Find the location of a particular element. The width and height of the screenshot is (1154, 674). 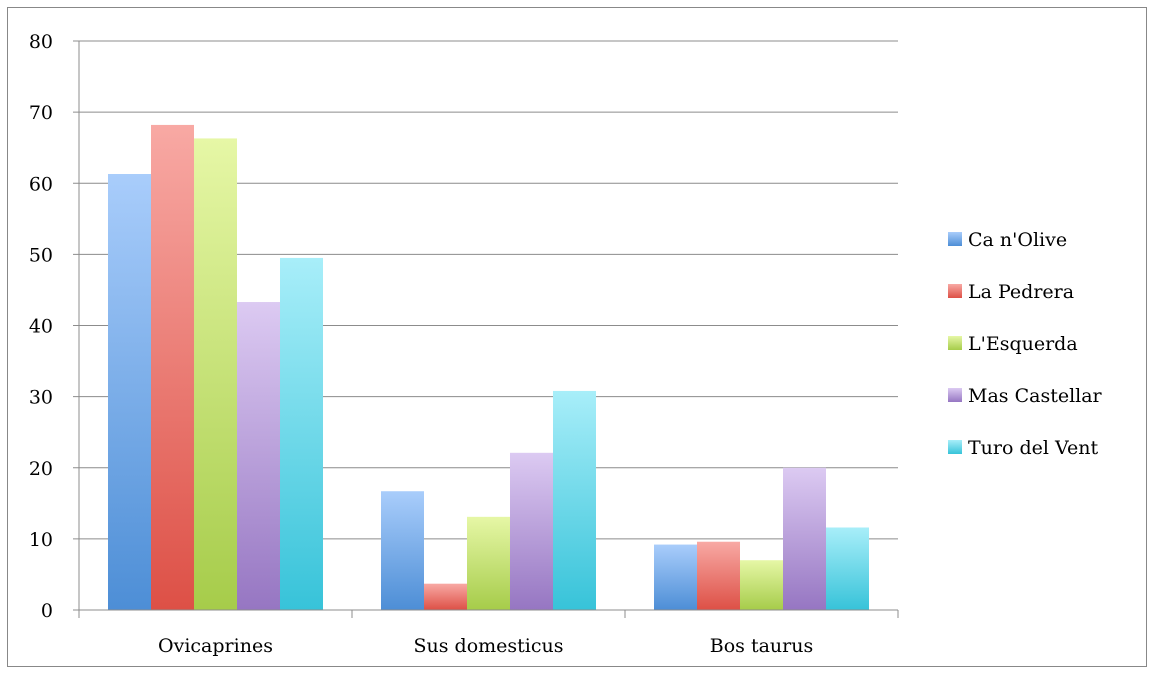

y-tick-label: 40 is located at coordinates (41, 327).